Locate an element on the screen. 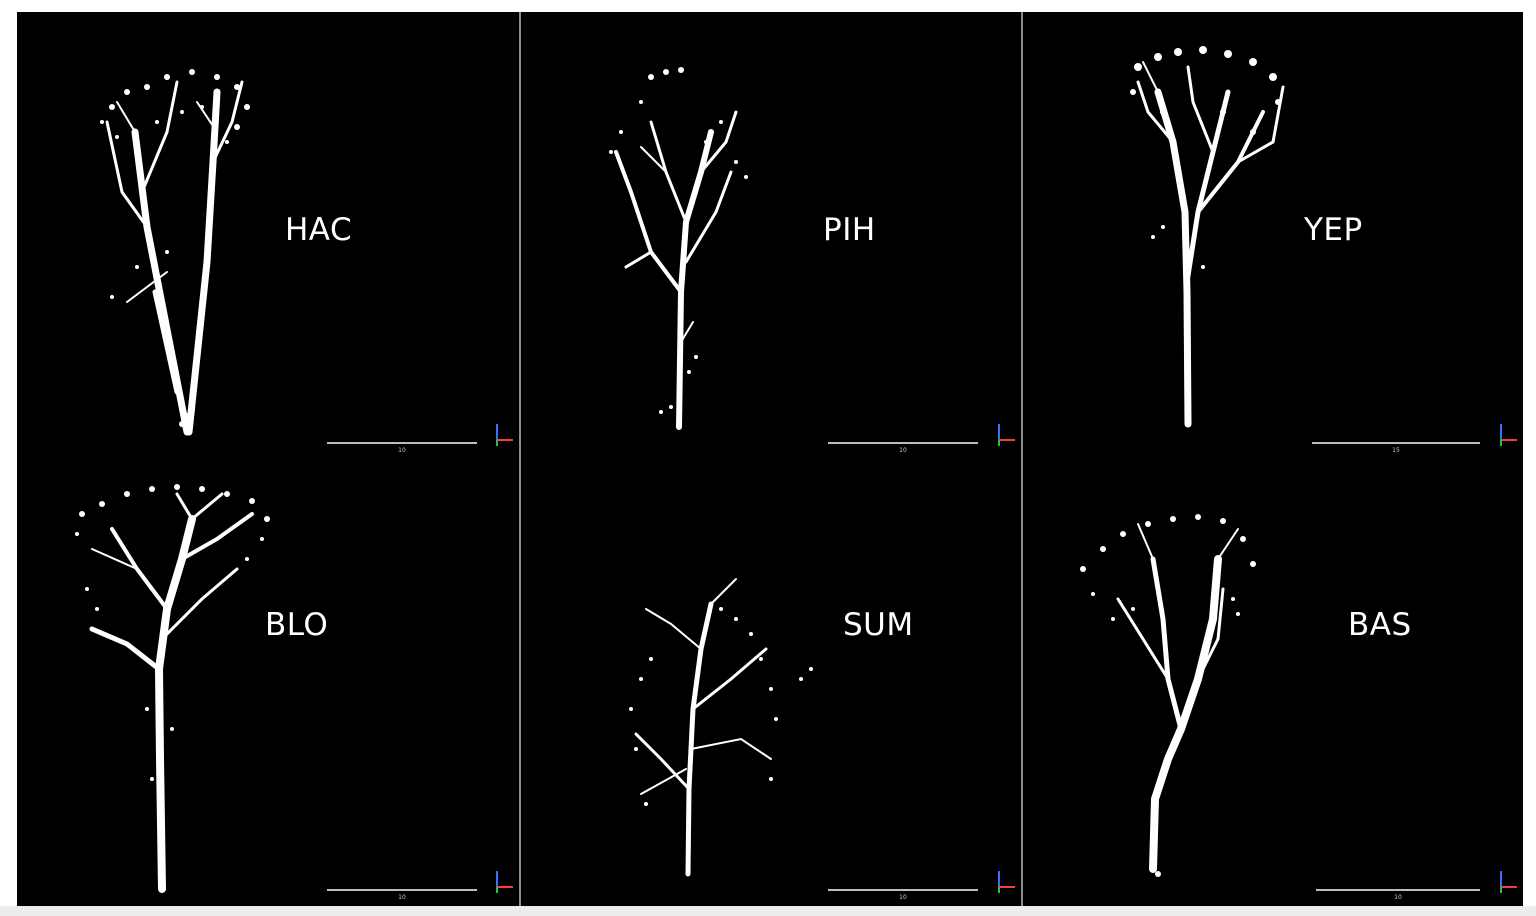  panel-label-yep: YEP is located at coordinates (1333, 230).